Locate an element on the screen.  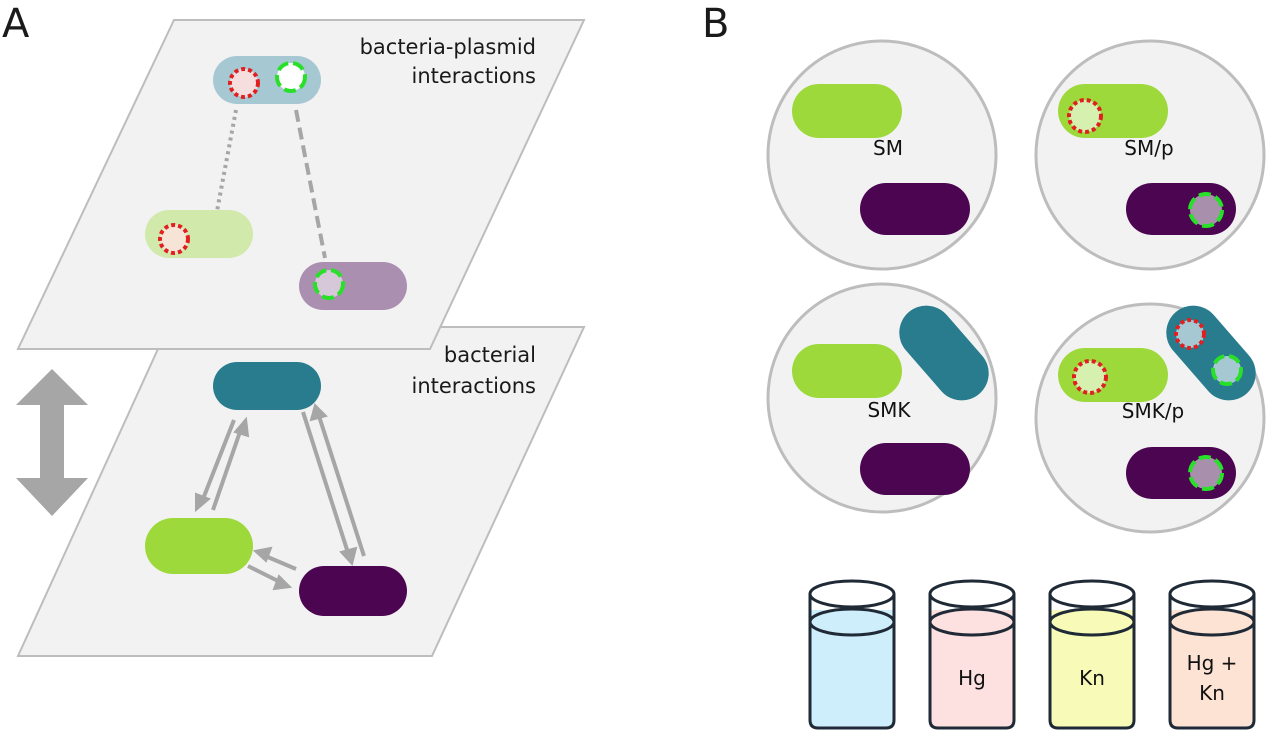
flask-no-antibiotic is located at coordinates (852, 654).